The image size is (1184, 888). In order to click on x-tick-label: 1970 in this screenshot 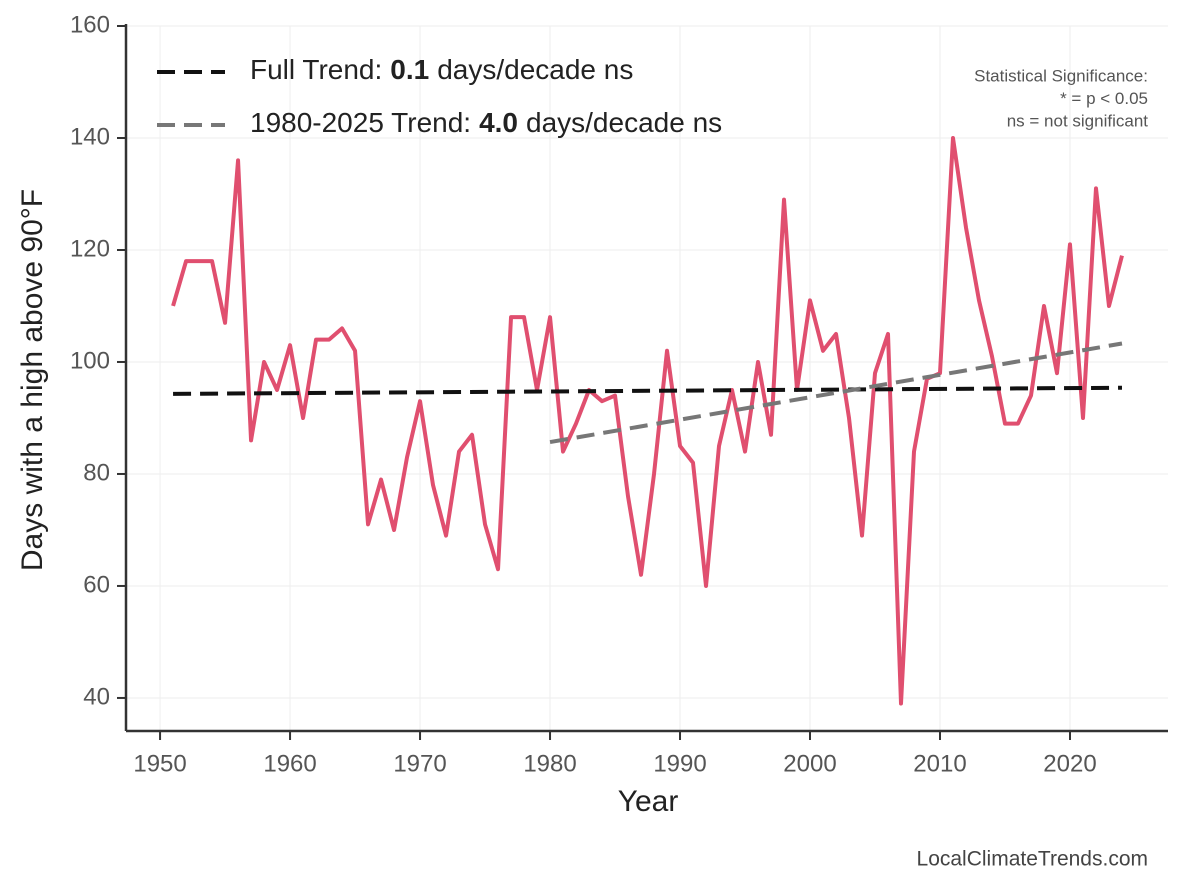, I will do `click(419, 763)`.